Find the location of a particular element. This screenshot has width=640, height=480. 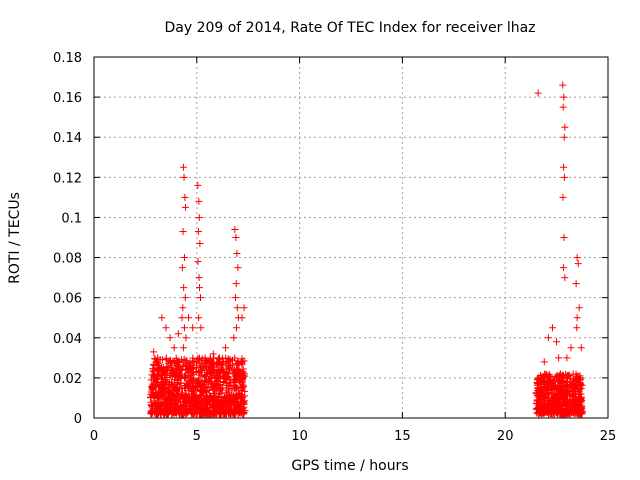

x-tick-label: 5 is located at coordinates (197, 436).